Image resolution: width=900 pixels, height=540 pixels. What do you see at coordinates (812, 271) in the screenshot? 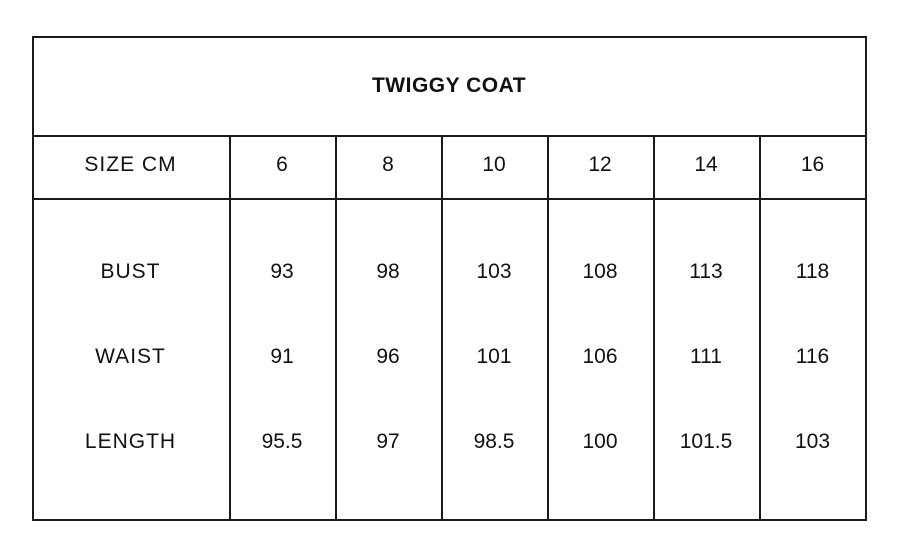
I see `measurement-cell: 118` at bounding box center [812, 271].